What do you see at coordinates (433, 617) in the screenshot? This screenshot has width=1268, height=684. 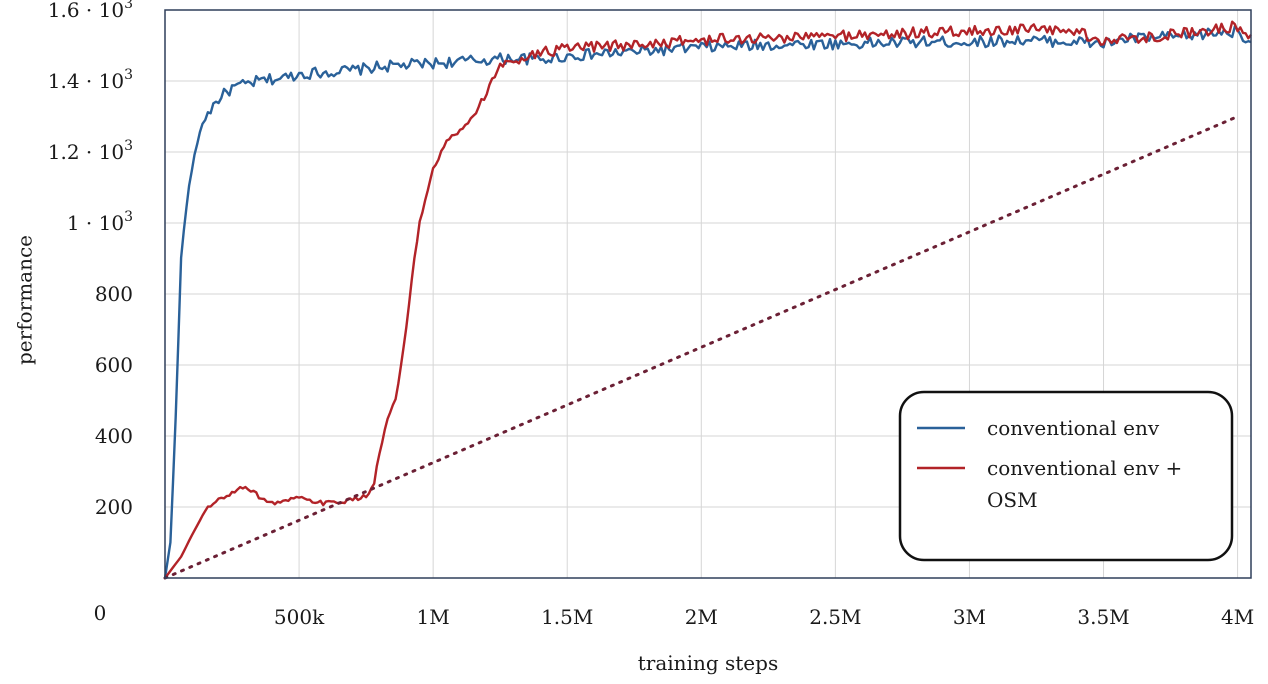 I see `x-tick-label: 1M` at bounding box center [433, 617].